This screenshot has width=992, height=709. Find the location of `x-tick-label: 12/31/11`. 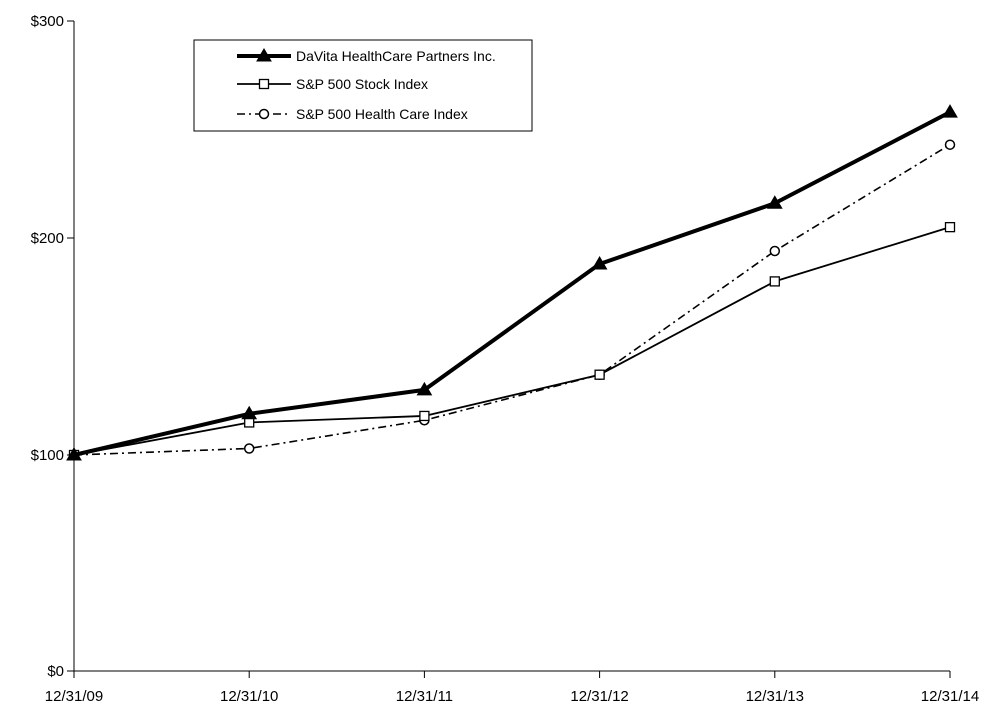

x-tick-label: 12/31/11 is located at coordinates (424, 696).